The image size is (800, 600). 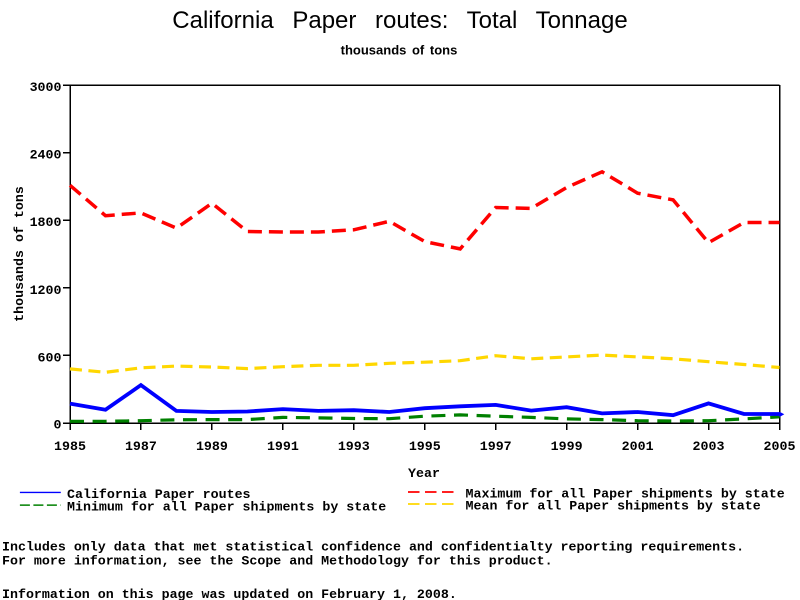 I want to click on svg-text: 2005, so click(x=780, y=446).